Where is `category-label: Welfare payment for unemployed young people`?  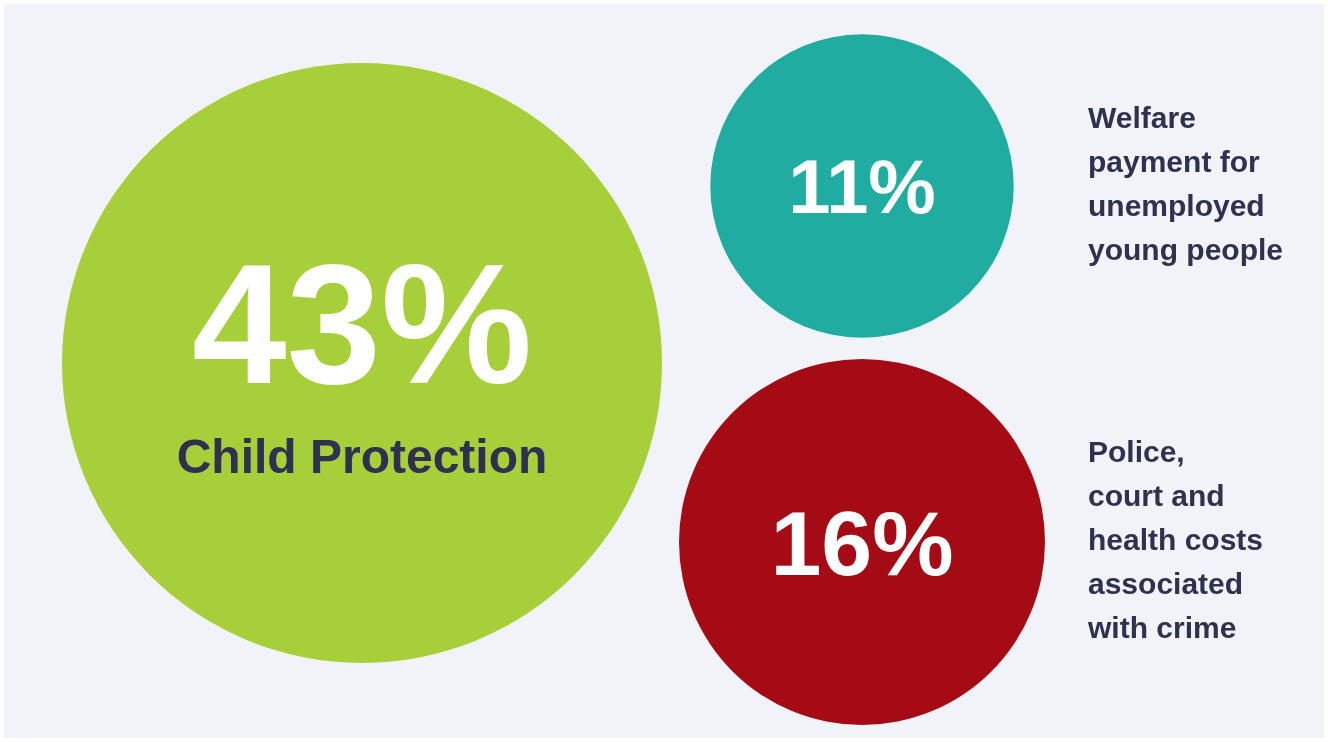
category-label: Welfare payment for unemployed young people is located at coordinates (1185, 183).